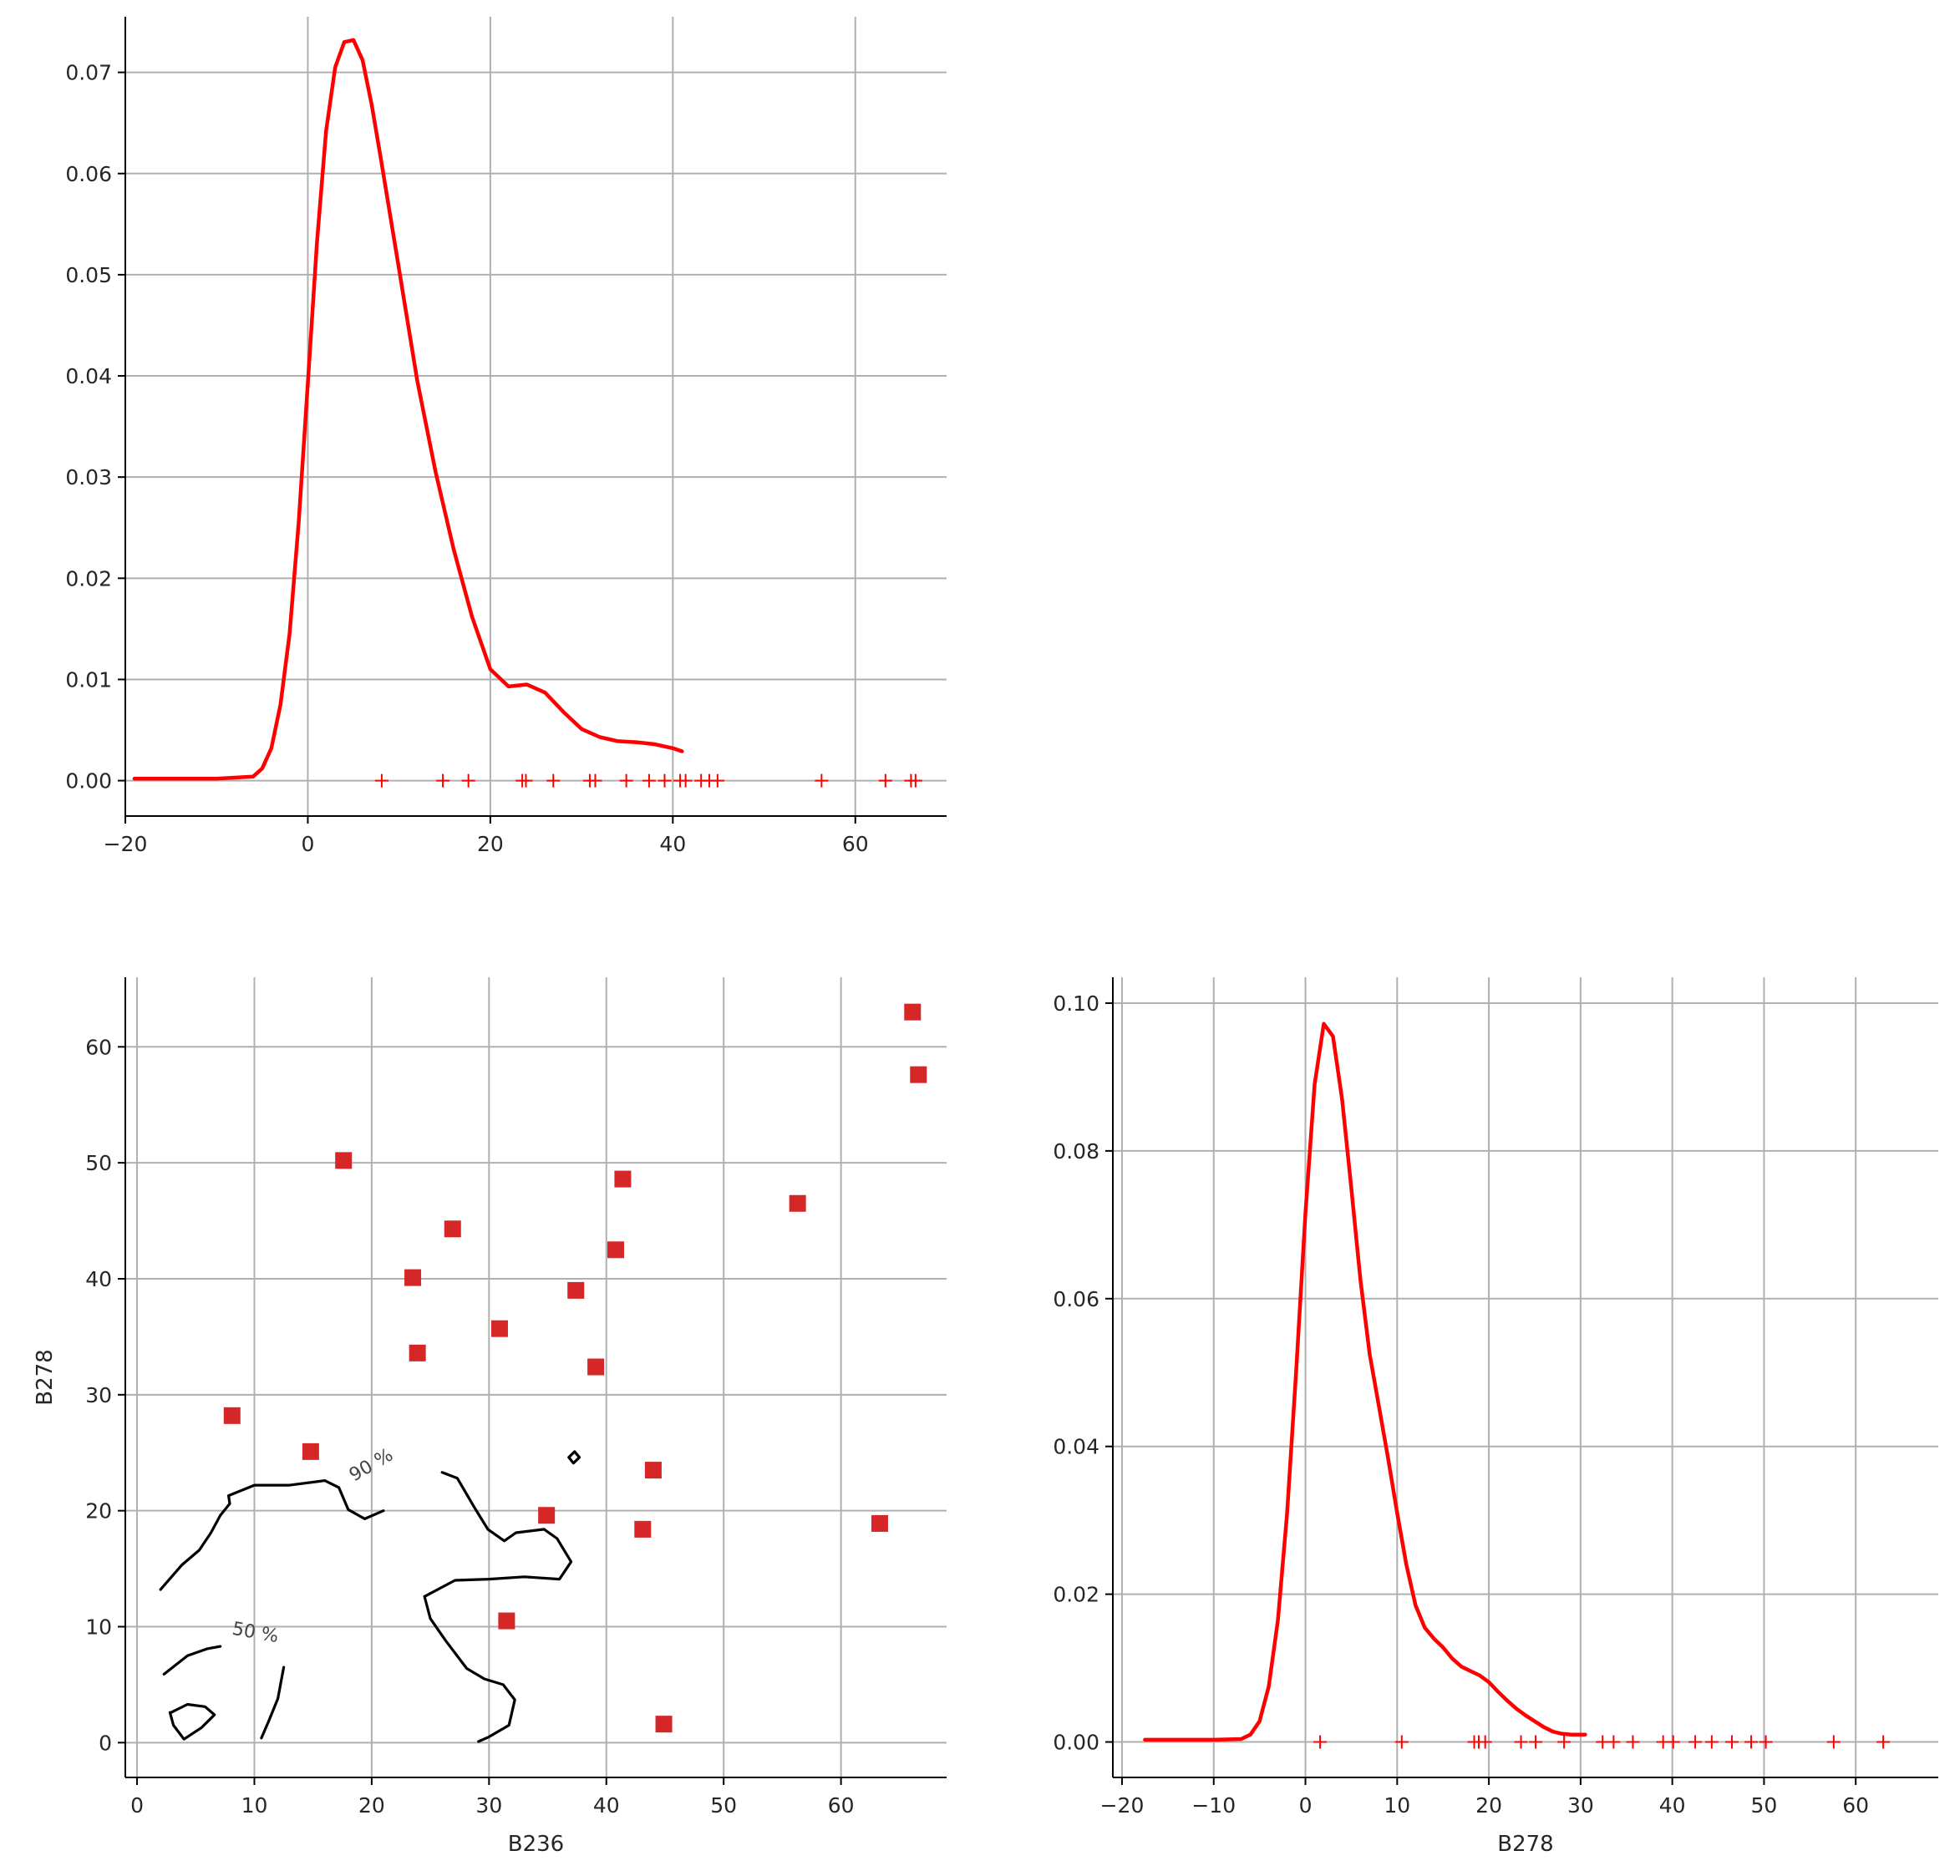 The width and height of the screenshot is (1960, 1876). I want to click on y-tick-label: 0.10, so click(1076, 1004).